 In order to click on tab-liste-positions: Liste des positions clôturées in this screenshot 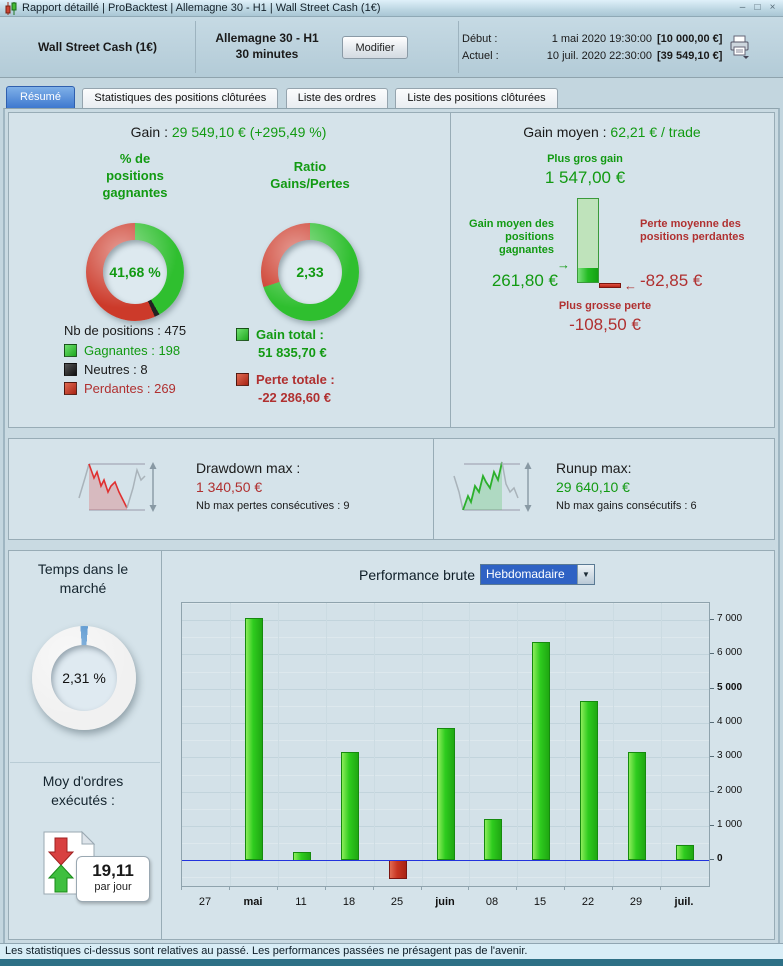, I will do `click(476, 98)`.